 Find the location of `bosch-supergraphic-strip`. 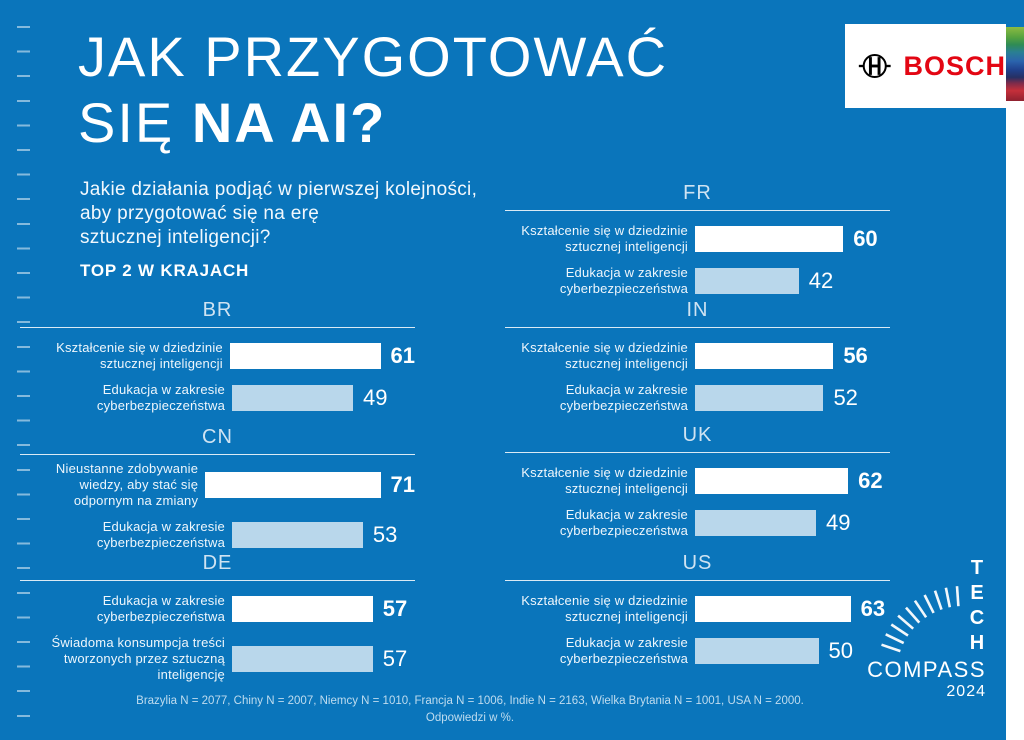

bosch-supergraphic-strip is located at coordinates (1015, 64).